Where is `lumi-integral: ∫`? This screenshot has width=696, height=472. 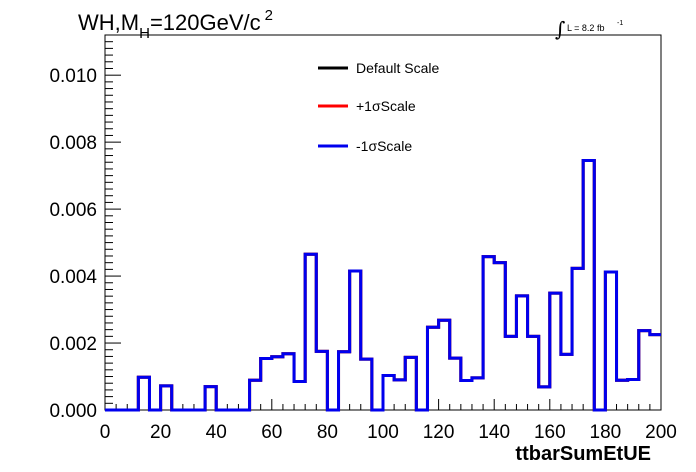
lumi-integral: ∫ is located at coordinates (560, 29).